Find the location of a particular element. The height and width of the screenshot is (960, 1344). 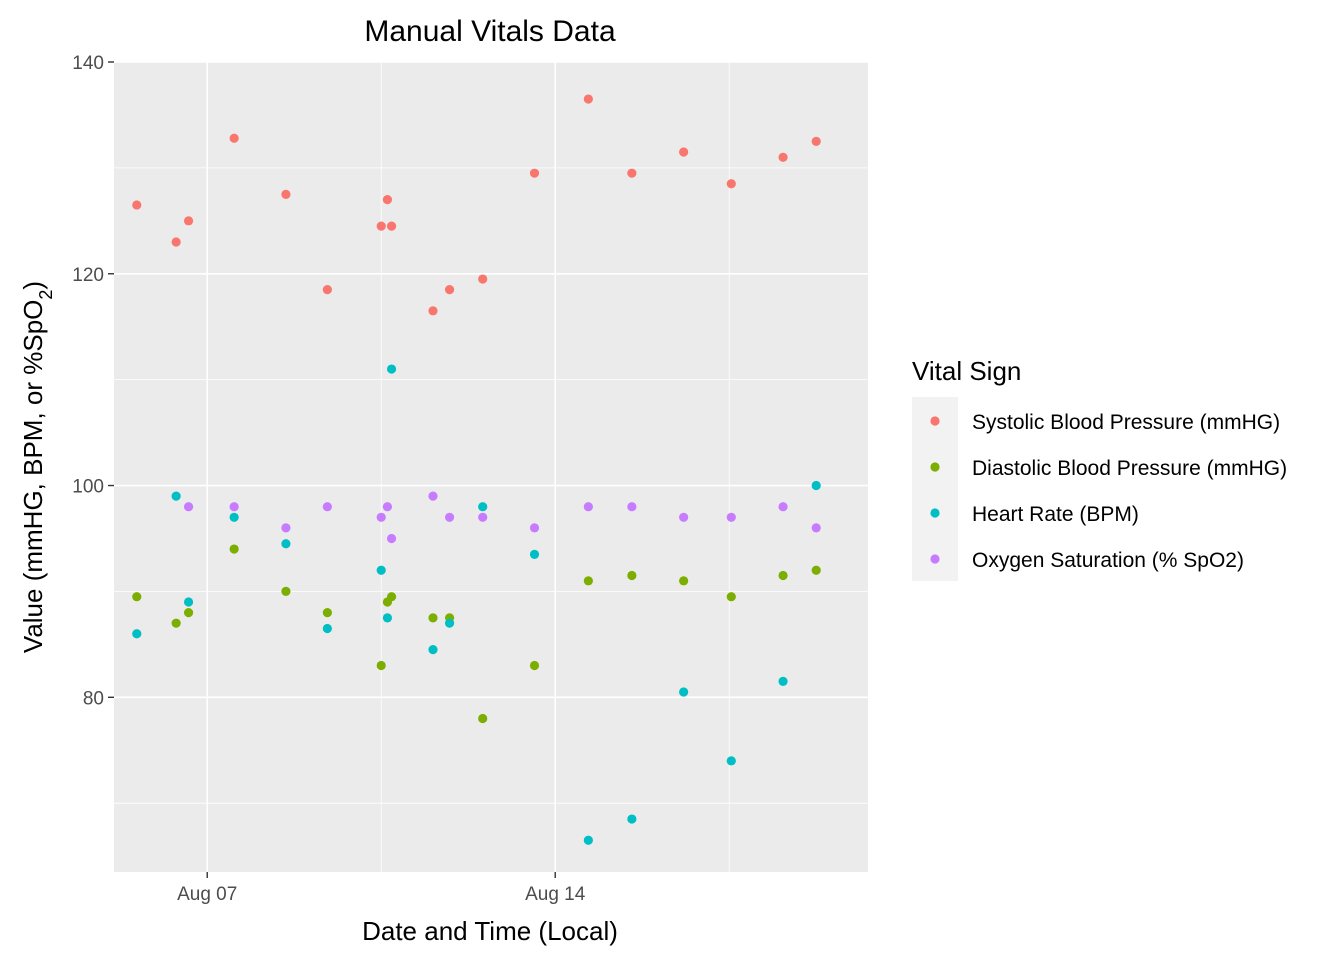

y-tick-label: 100 is located at coordinates (88, 487).